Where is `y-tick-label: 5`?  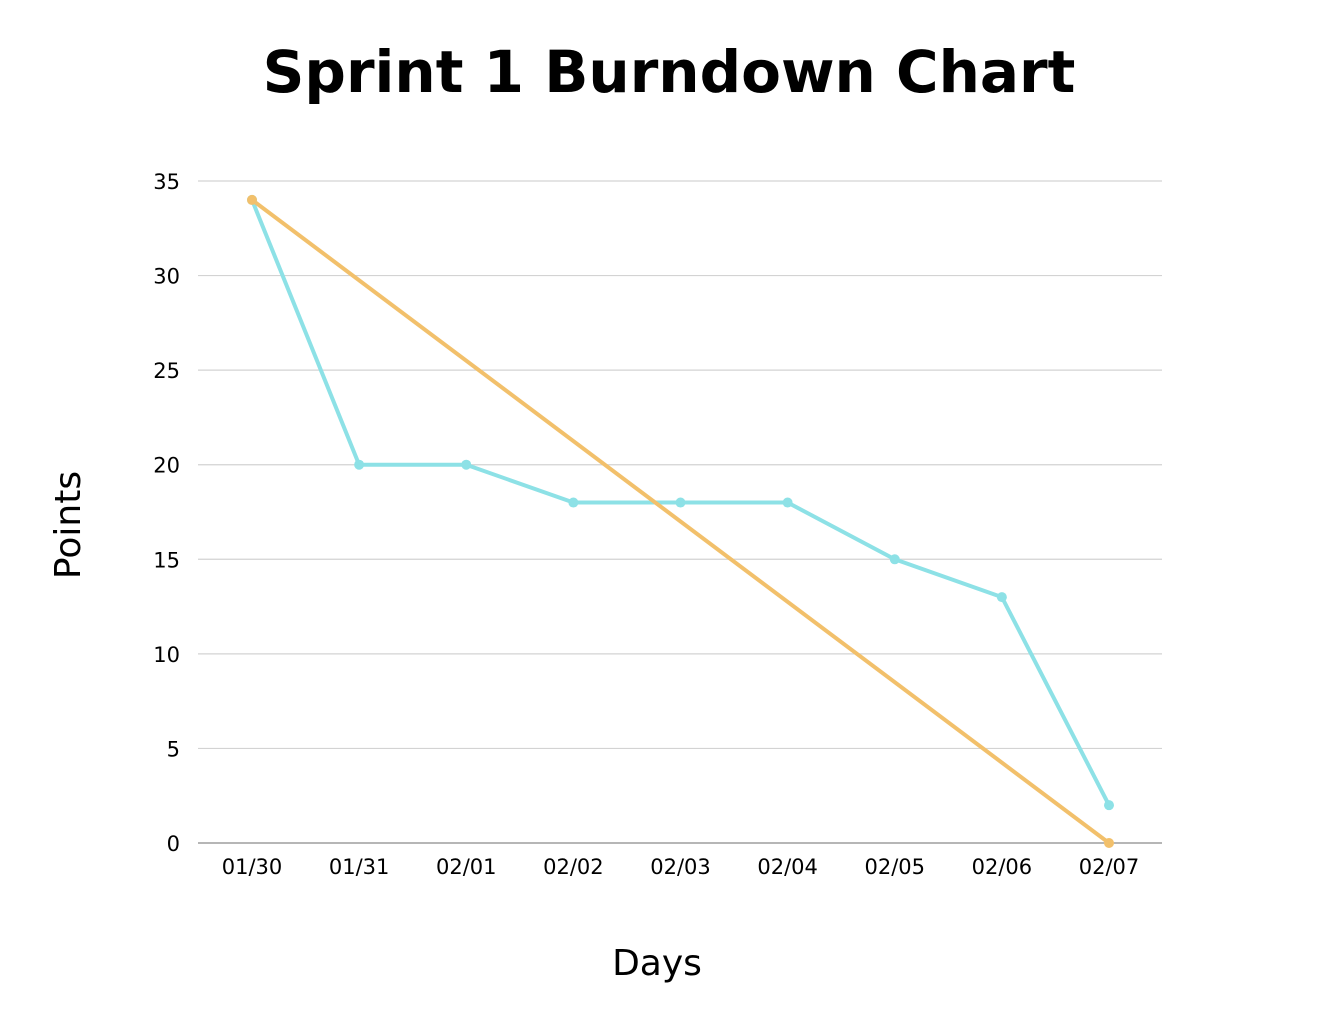
y-tick-label: 5 is located at coordinates (173, 749).